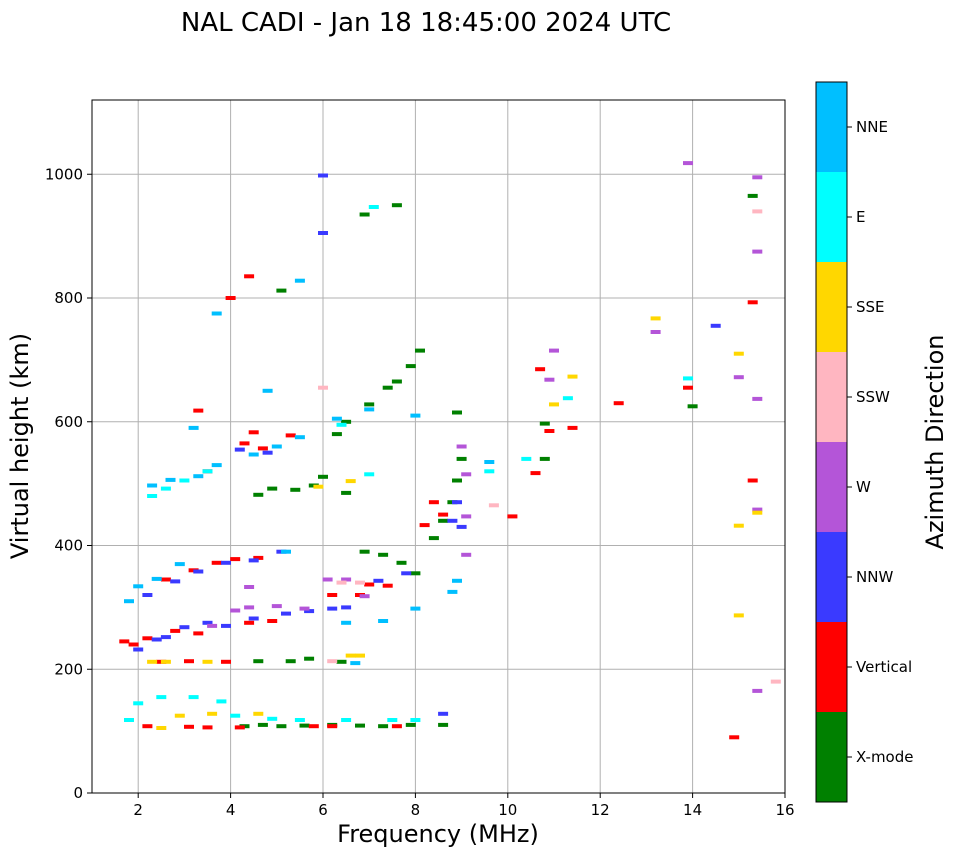  What do you see at coordinates (138, 810) in the screenshot?
I see `x-tick-label: 2` at bounding box center [138, 810].